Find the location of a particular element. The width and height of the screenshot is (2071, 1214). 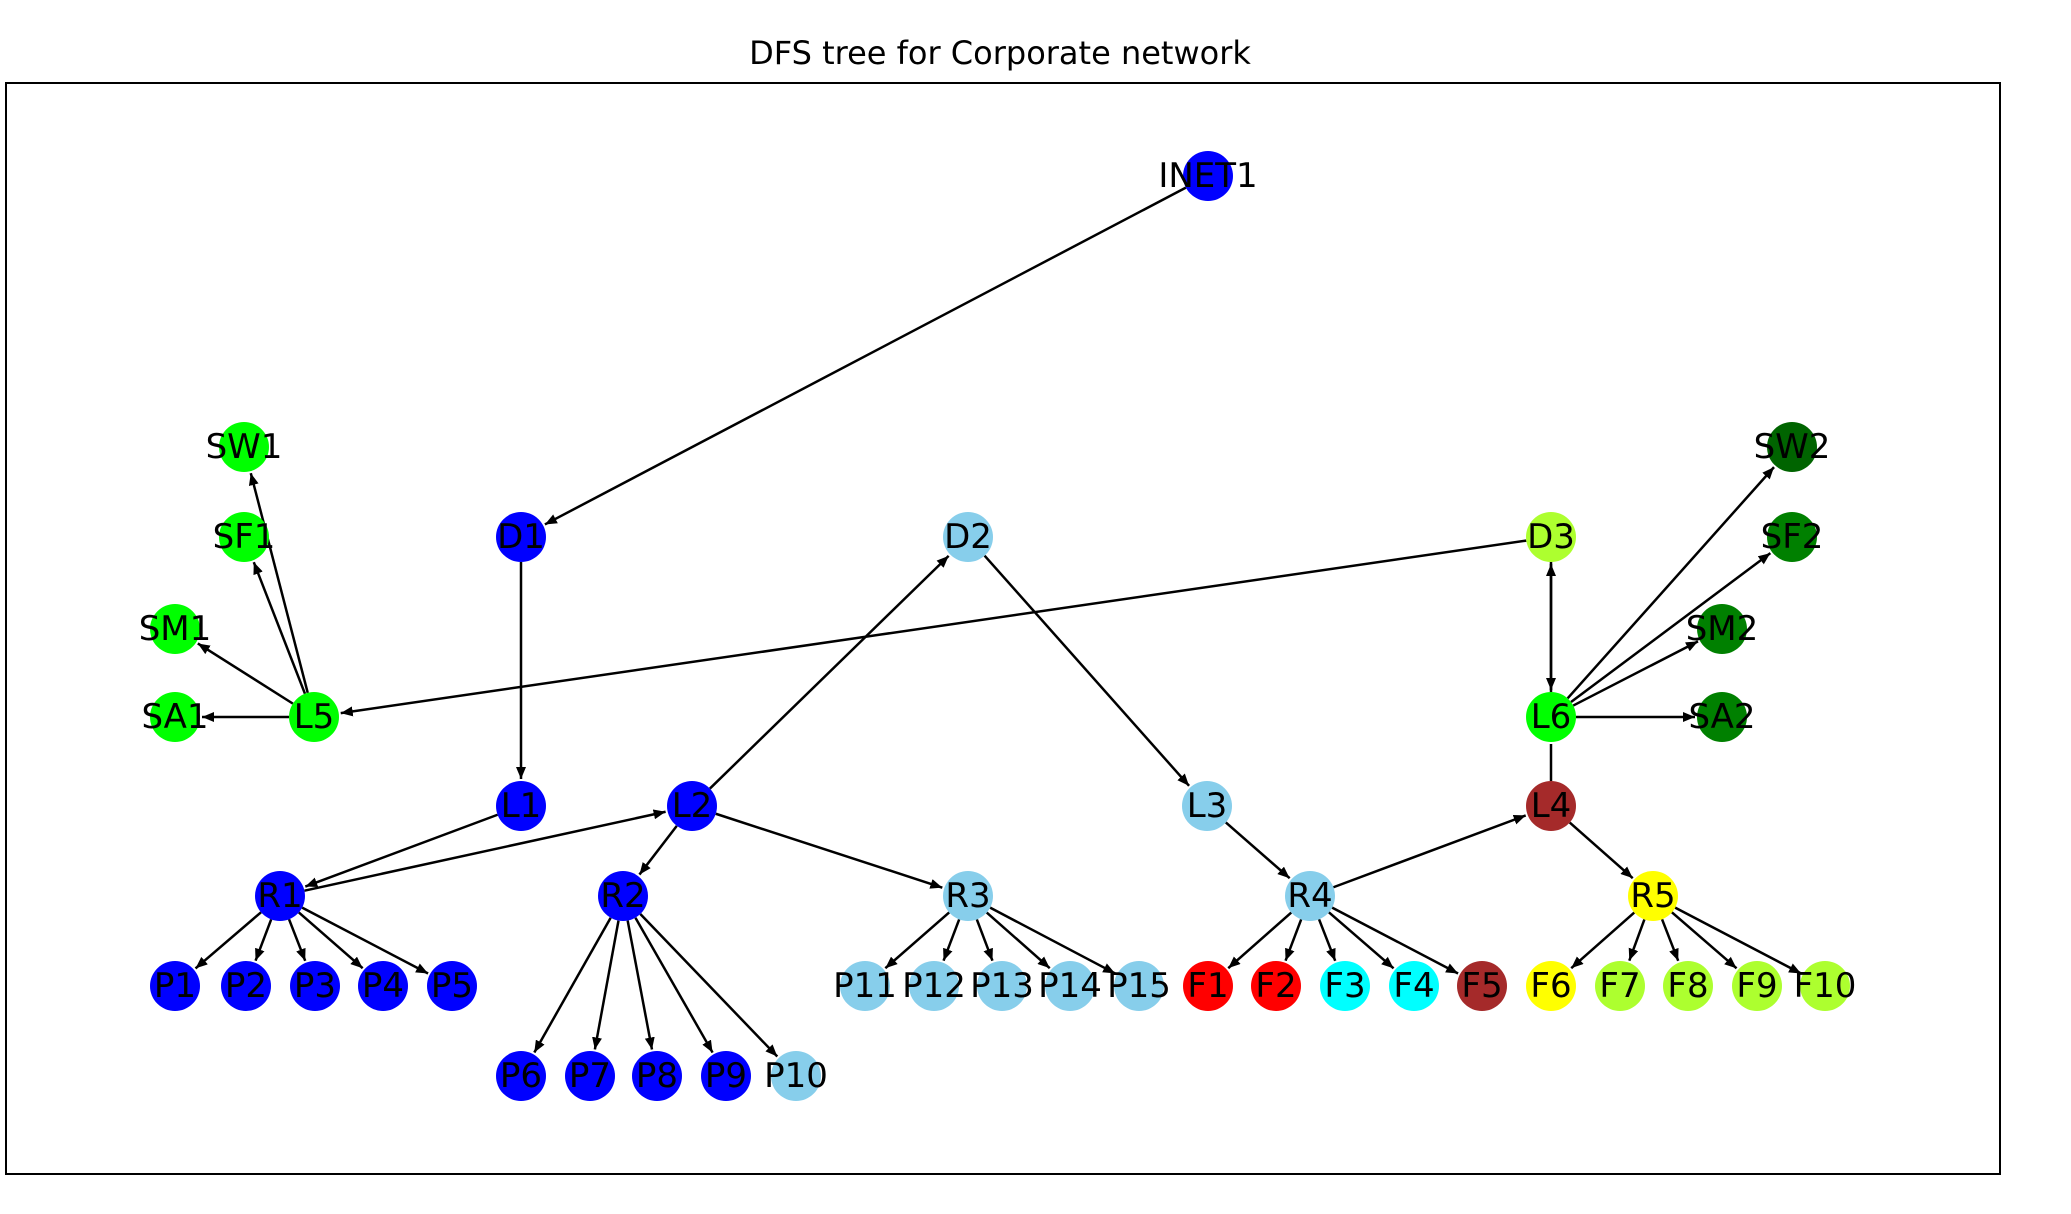

edge-l2-r2 is located at coordinates (658, 850).